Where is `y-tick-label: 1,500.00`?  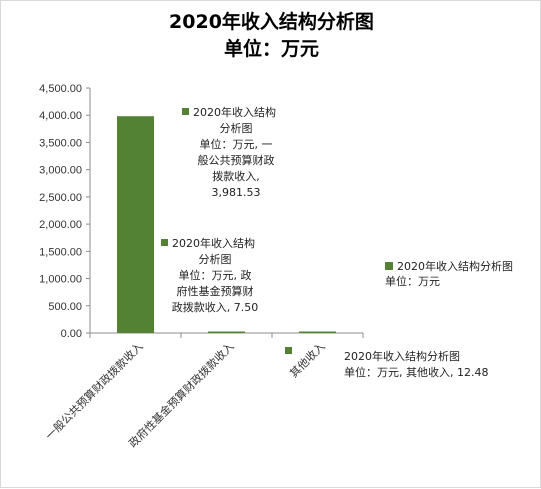
y-tick-label: 1,500.00 is located at coordinates (60, 252).